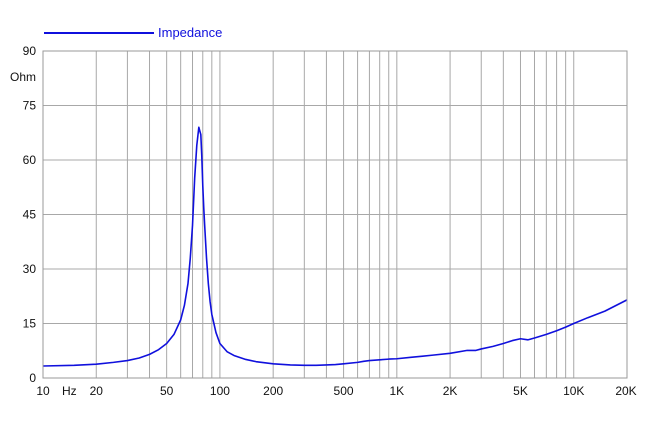  I want to click on legend: Impedance, so click(133, 32).